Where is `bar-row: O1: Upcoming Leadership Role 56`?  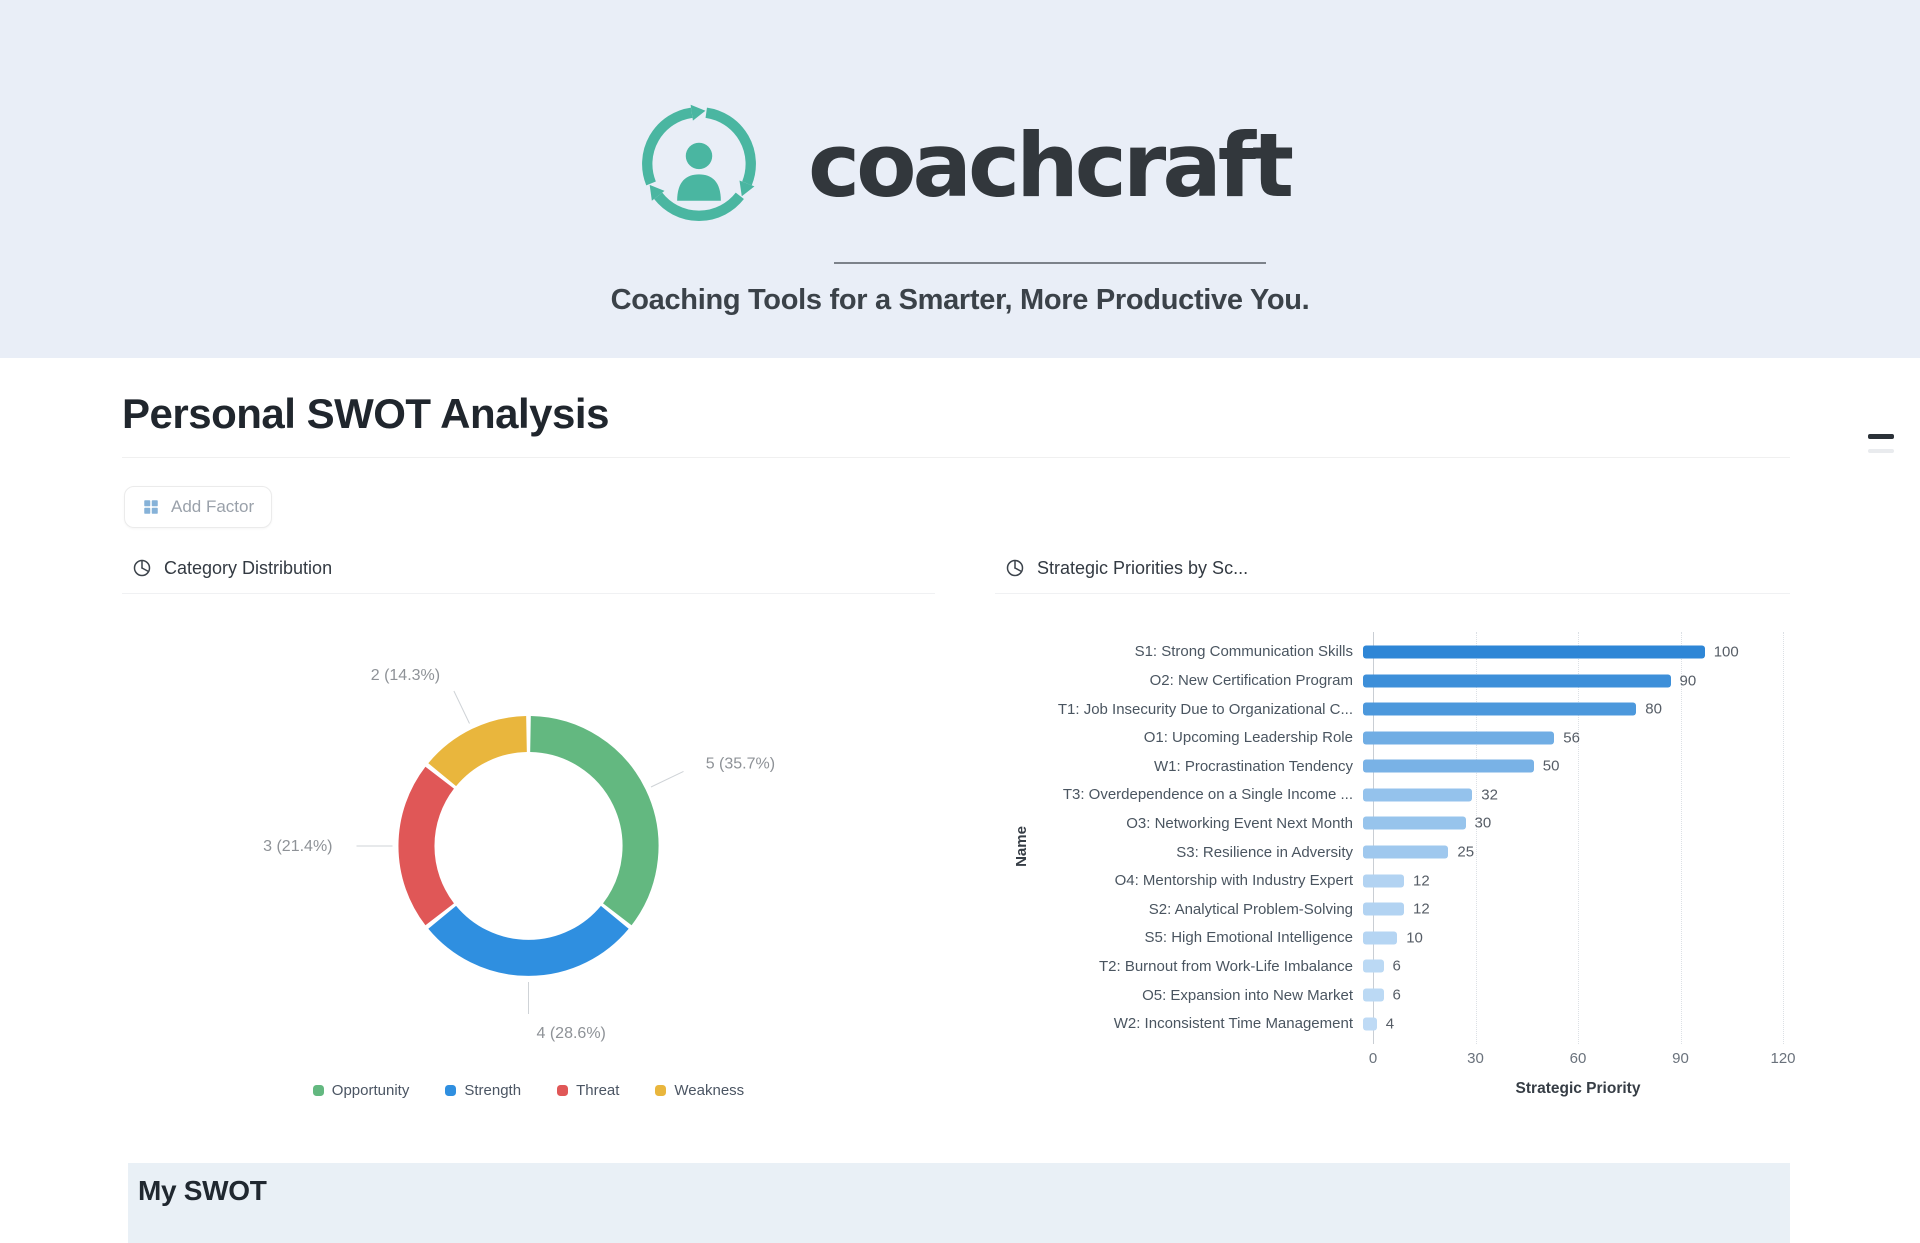
bar-row: O1: Upcoming Leadership Role 56 is located at coordinates (1392, 737).